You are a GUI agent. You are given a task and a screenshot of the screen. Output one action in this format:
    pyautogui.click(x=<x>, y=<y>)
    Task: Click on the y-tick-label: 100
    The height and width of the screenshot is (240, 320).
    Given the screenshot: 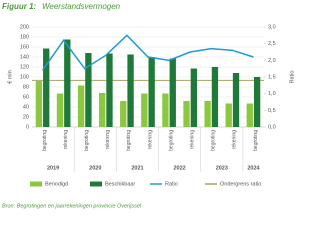 What is the action you would take?
    pyautogui.click(x=24, y=77)
    